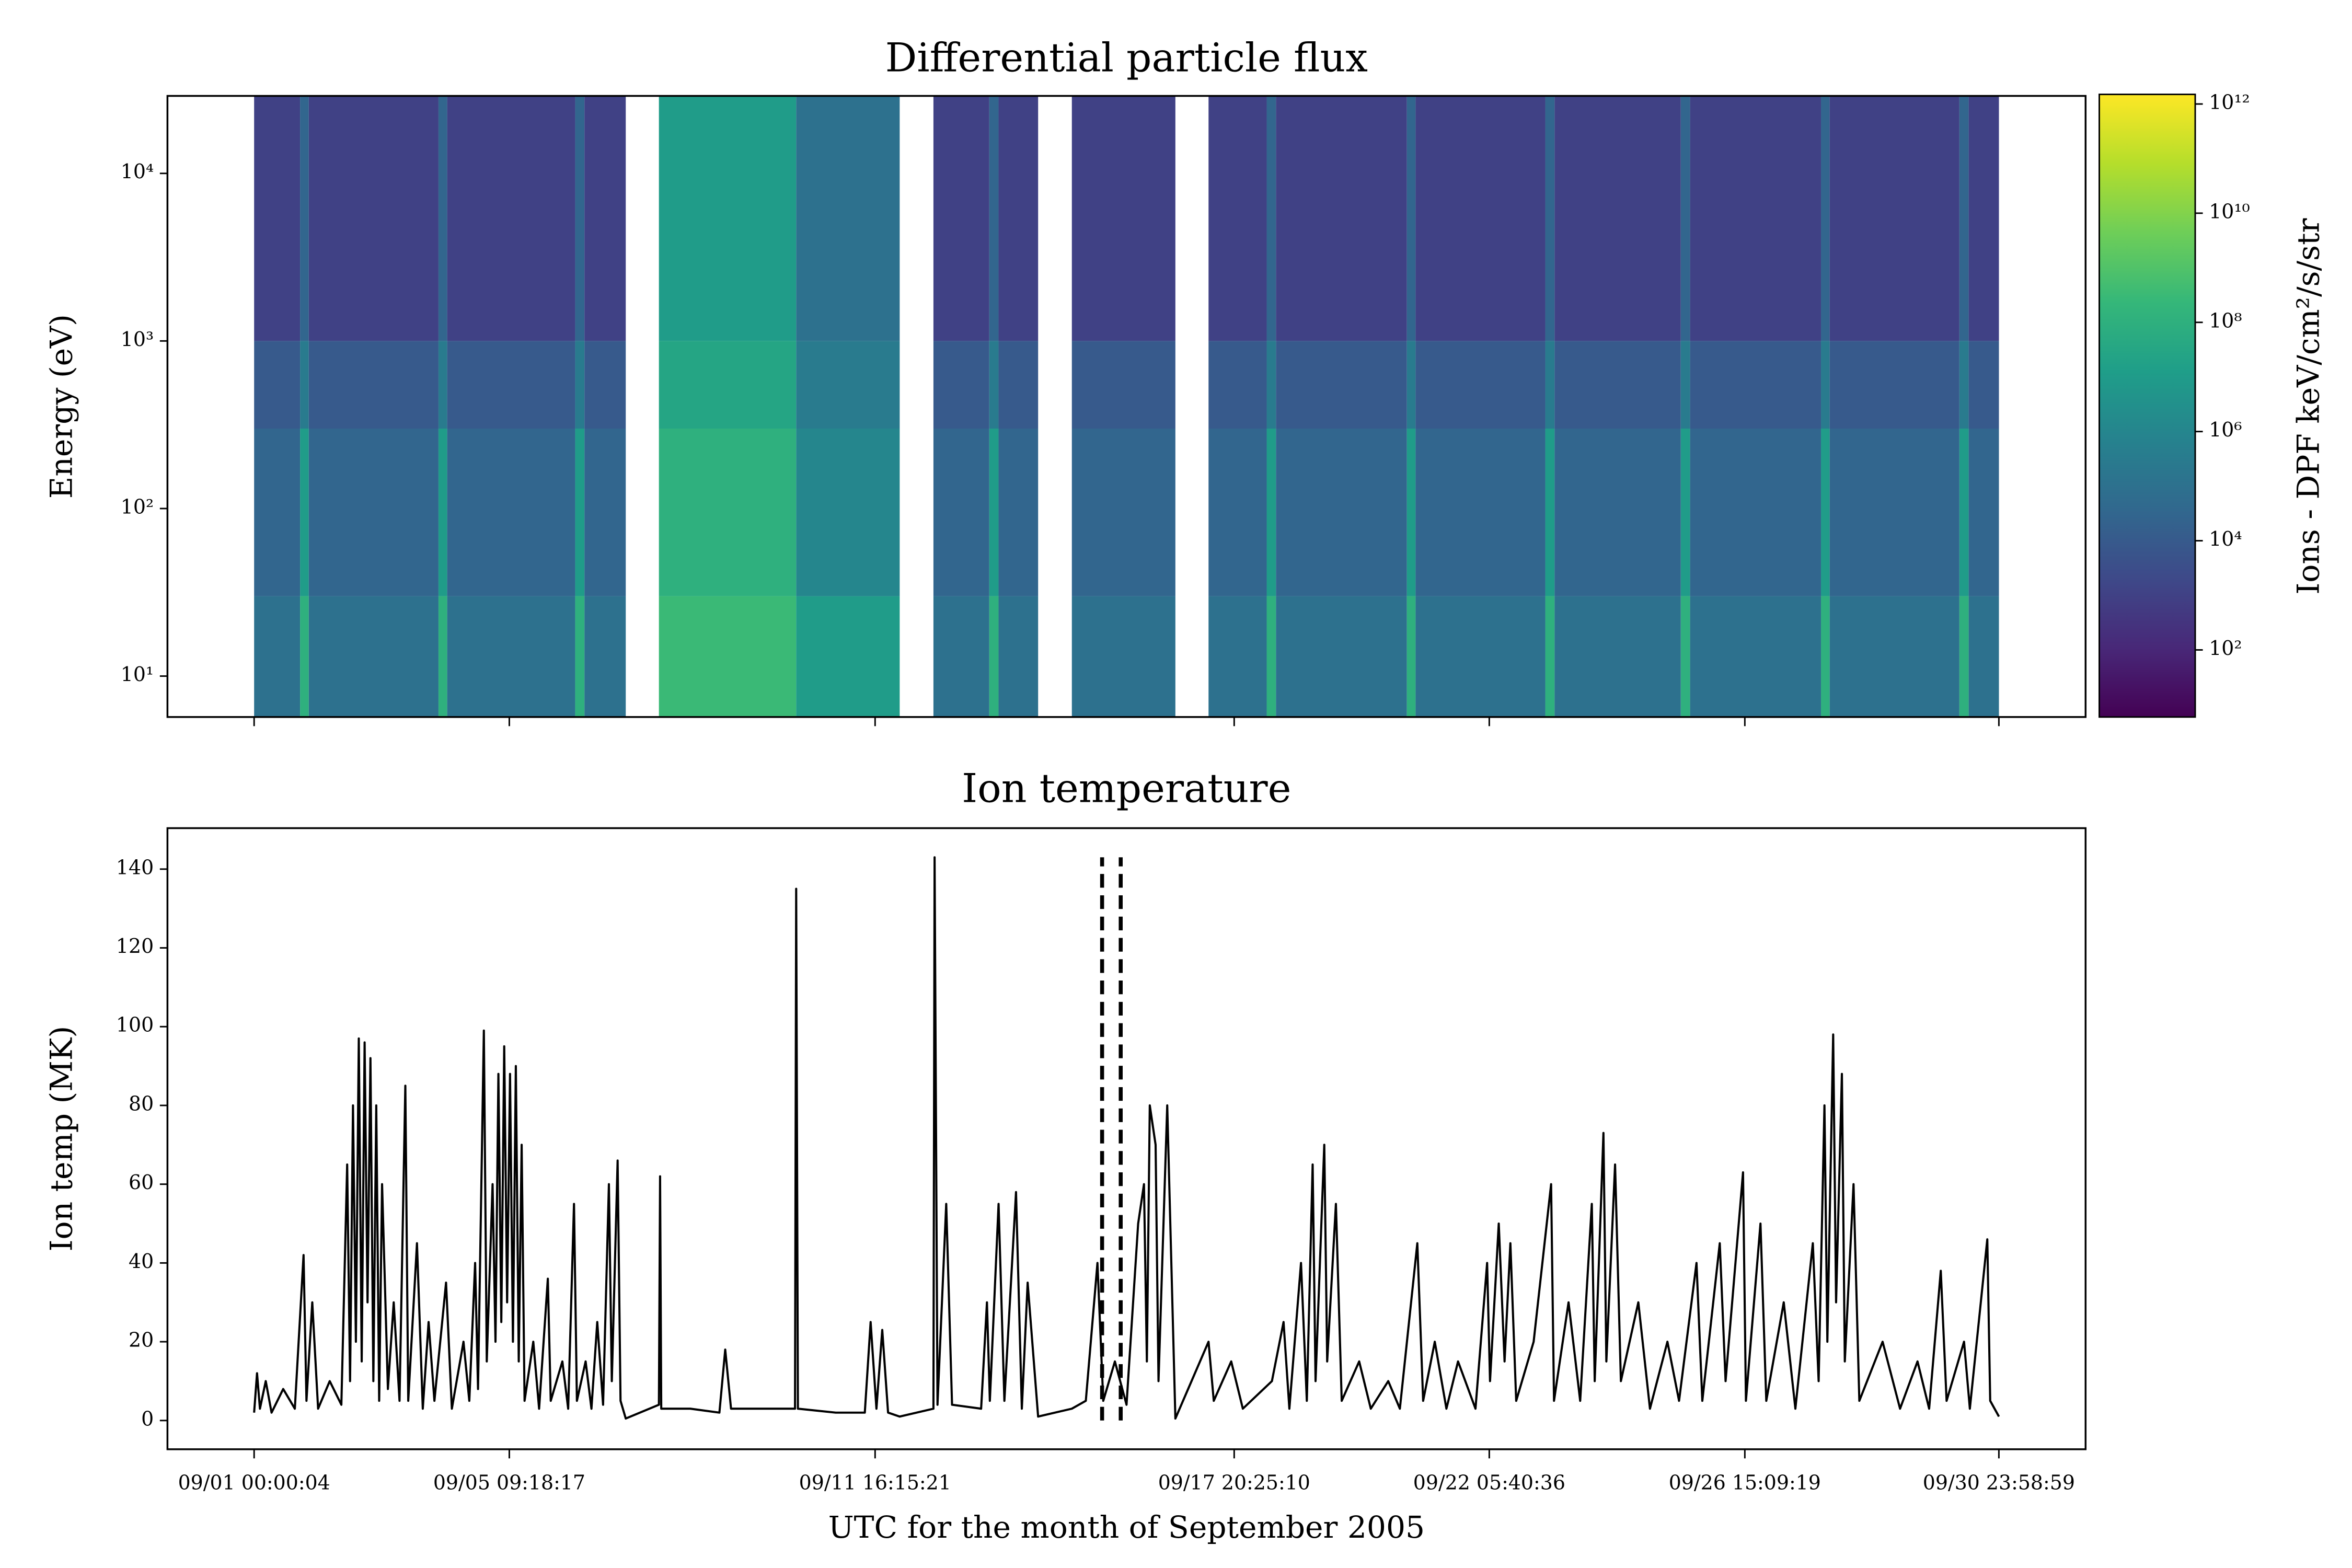 The height and width of the screenshot is (1568, 2352). Describe the element at coordinates (137, 674) in the screenshot. I see `y-tick-label: 10¹` at that location.